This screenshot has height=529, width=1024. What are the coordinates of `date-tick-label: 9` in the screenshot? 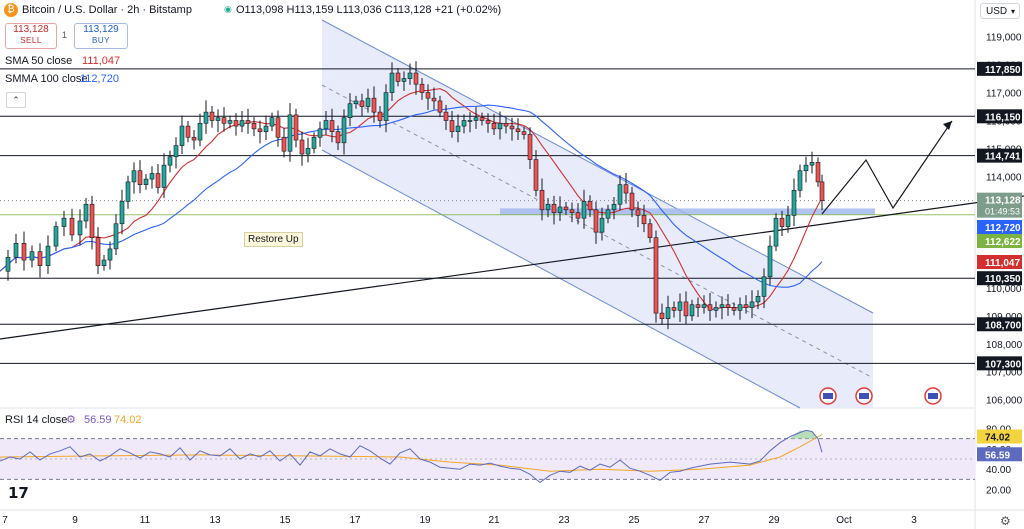 It's located at (75, 520).